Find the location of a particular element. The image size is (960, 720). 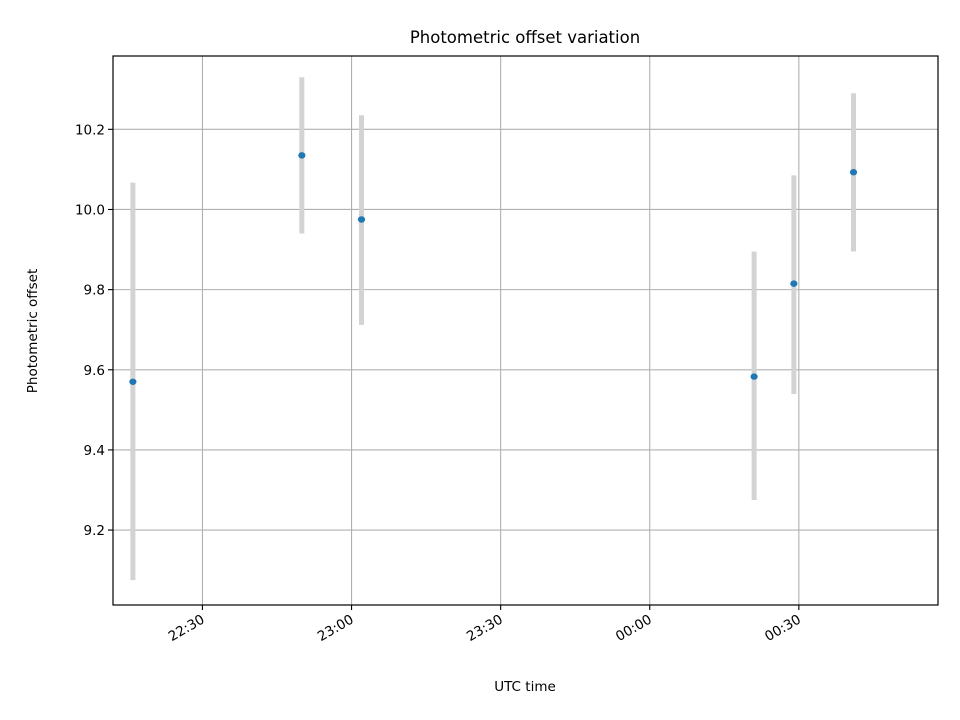

x-tick-label: 00:00 is located at coordinates (634, 628).